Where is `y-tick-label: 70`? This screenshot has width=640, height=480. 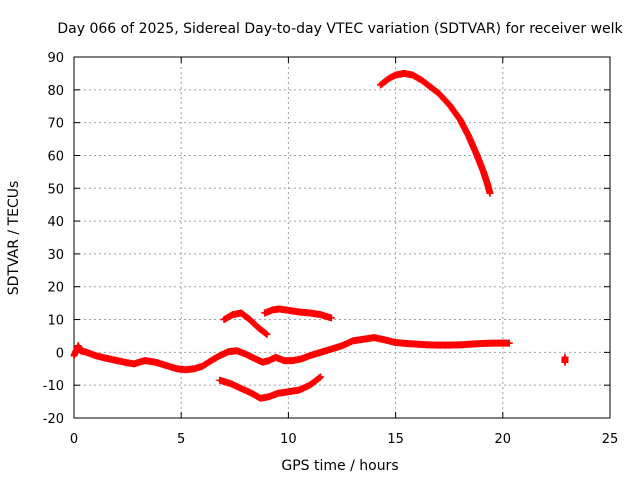
y-tick-label: 70 is located at coordinates (55, 124).